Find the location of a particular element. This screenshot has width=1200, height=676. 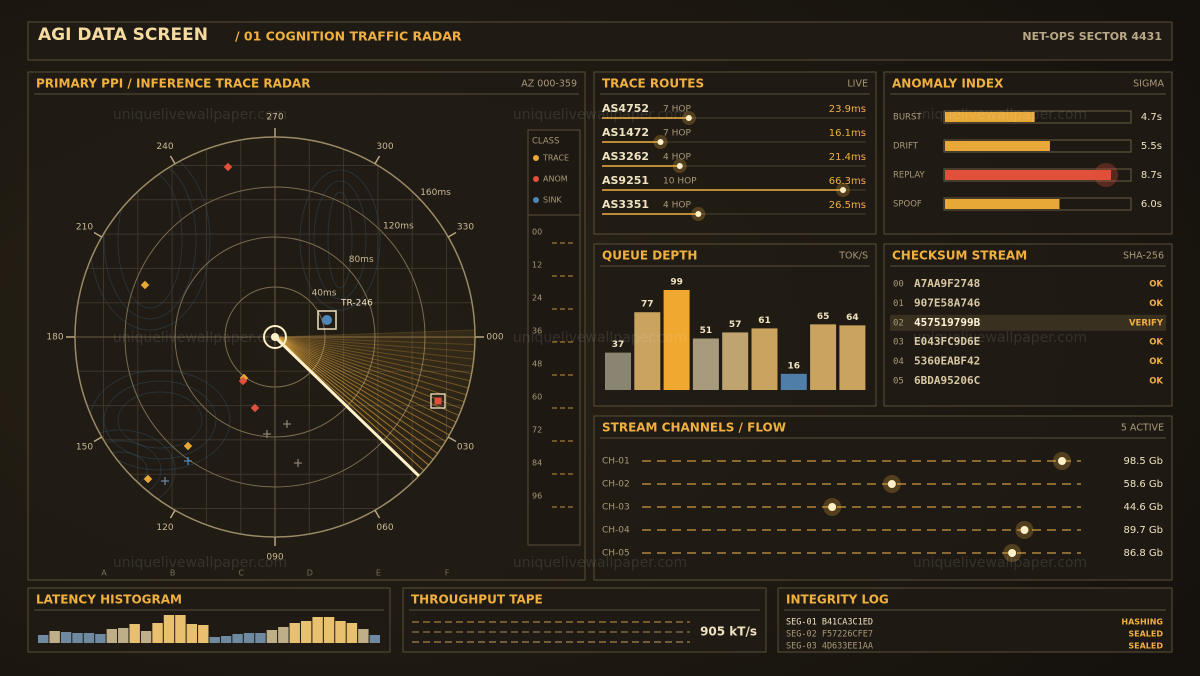

legend-title: CLASS is located at coordinates (545, 142).